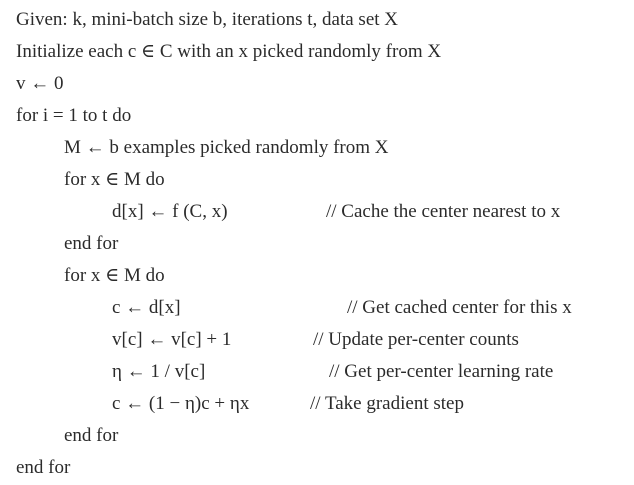  I want to click on code-comment: // Cache the center nearest to x, so click(443, 211).